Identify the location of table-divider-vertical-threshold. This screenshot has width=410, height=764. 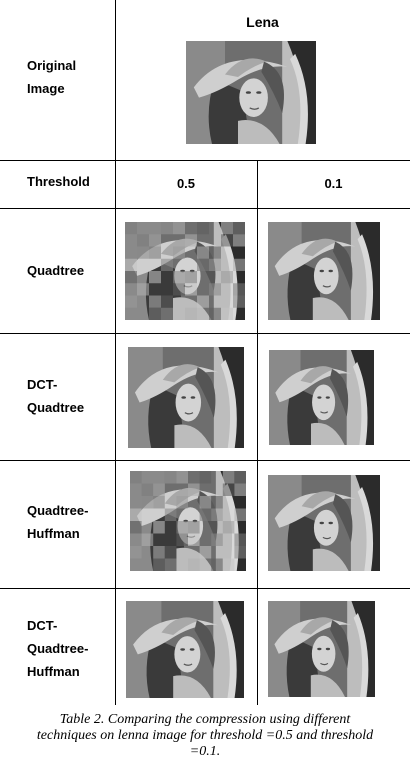
(257, 432).